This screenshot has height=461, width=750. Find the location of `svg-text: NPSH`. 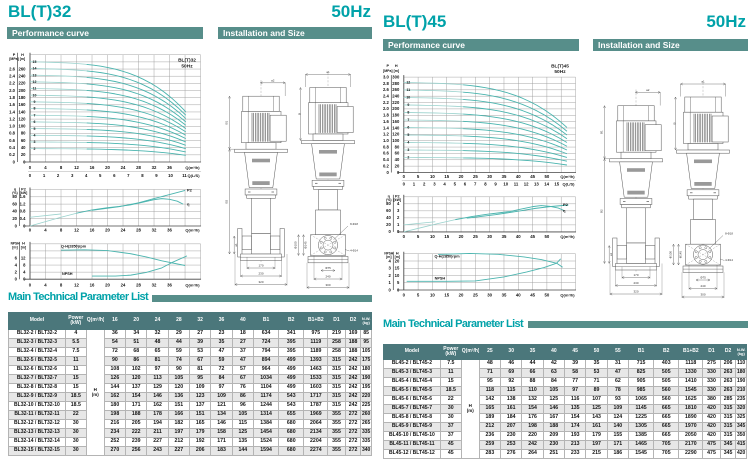

svg-text: NPSH is located at coordinates (389, 254).